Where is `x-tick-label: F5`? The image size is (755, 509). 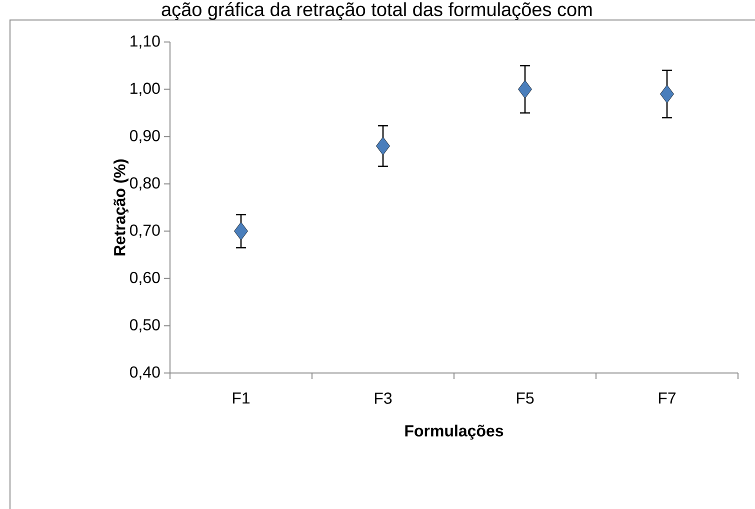 x-tick-label: F5 is located at coordinates (525, 398).